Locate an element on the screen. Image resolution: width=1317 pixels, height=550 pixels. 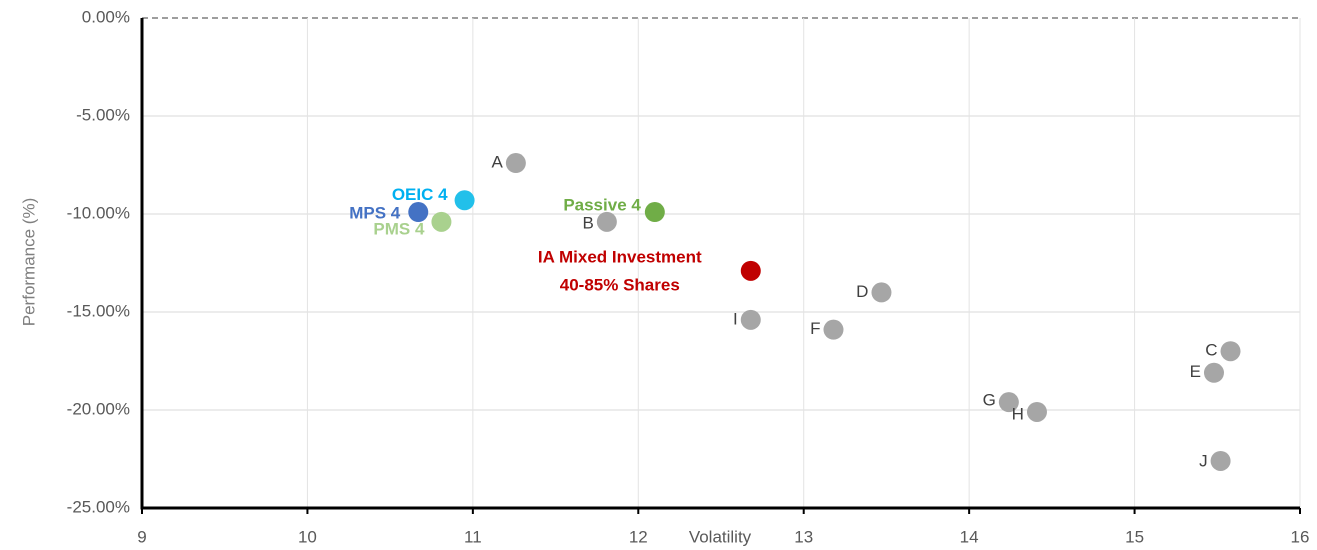
point-label: I is located at coordinates (735, 318).